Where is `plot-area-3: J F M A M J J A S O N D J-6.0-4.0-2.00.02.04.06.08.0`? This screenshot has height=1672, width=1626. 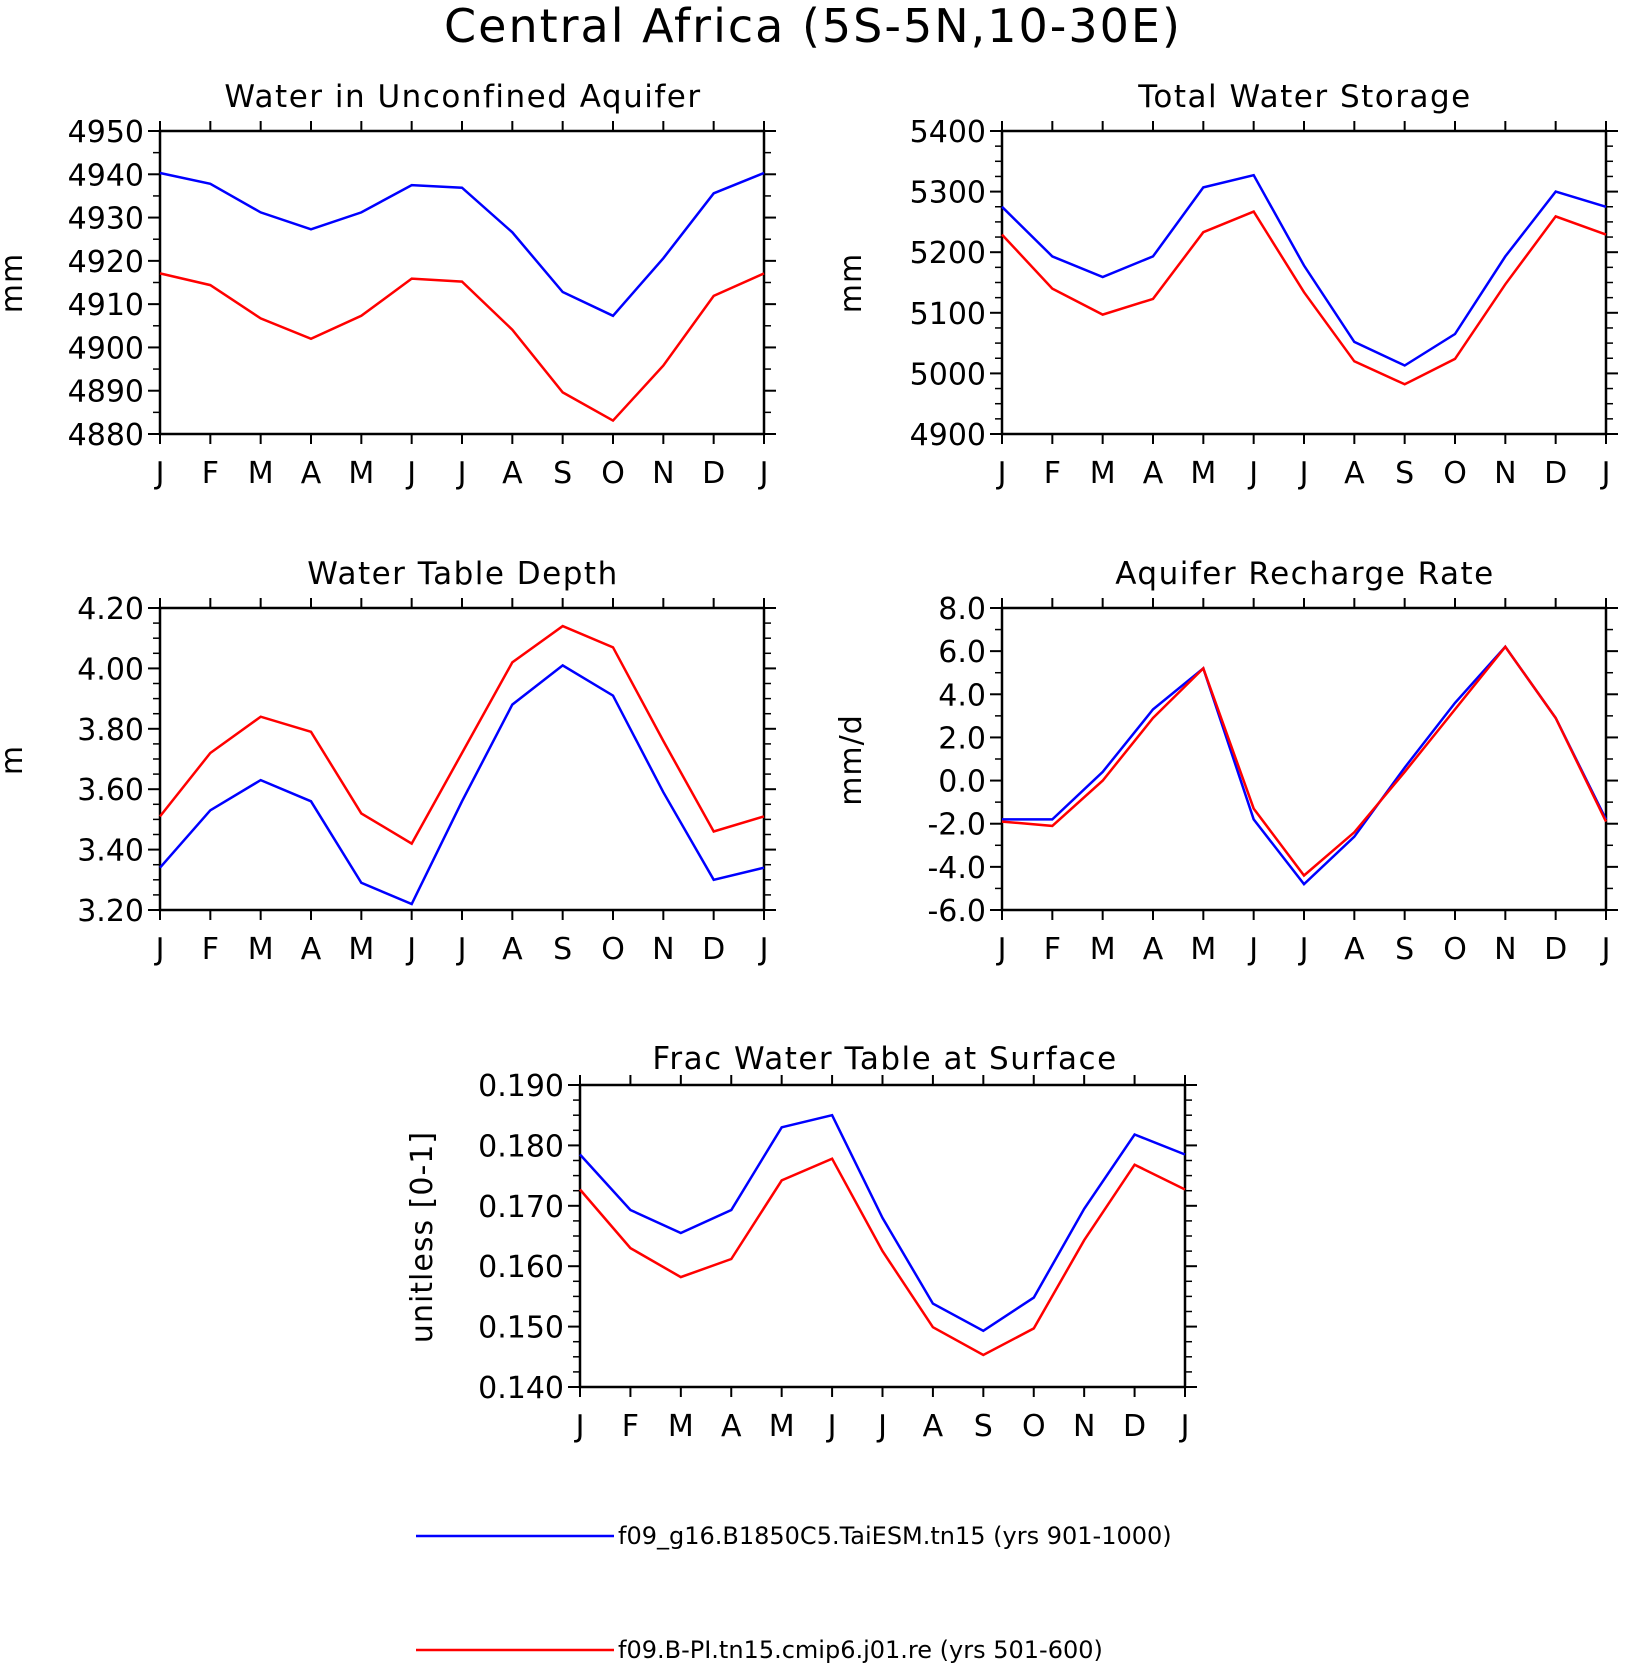
plot-area-3: J F M A M J J A S O N D J-6.0-4.0-2.00.02.04.06.08.0 is located at coordinates (1272, 779).